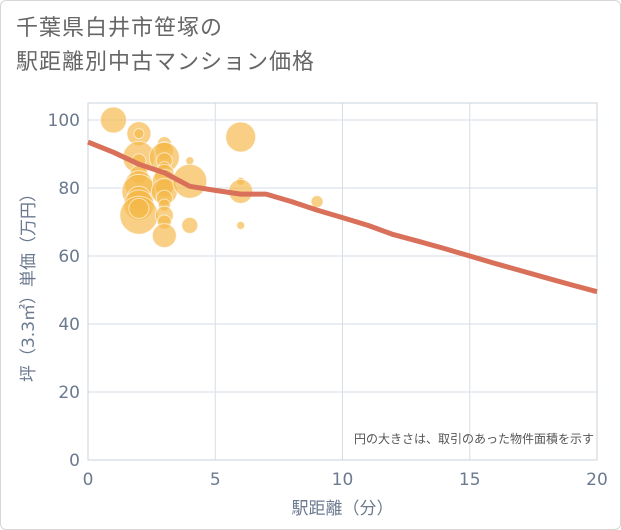 The width and height of the screenshot is (621, 530). I want to click on x-tick-label: 10, so click(343, 480).